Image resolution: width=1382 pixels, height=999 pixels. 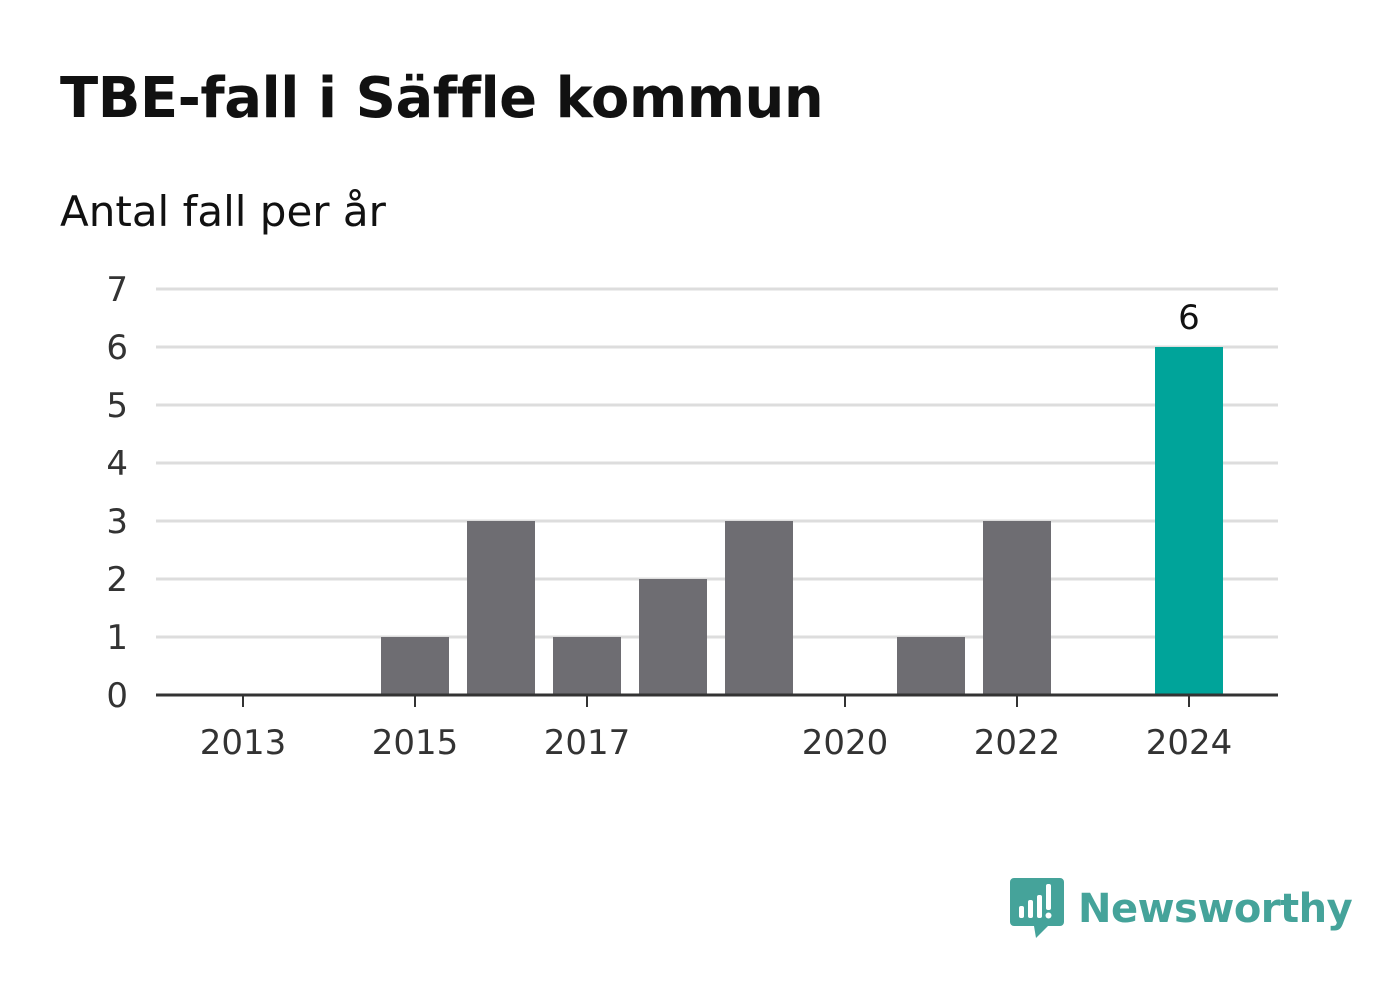 I want to click on x-tick-label: 2022, so click(x=1017, y=743).